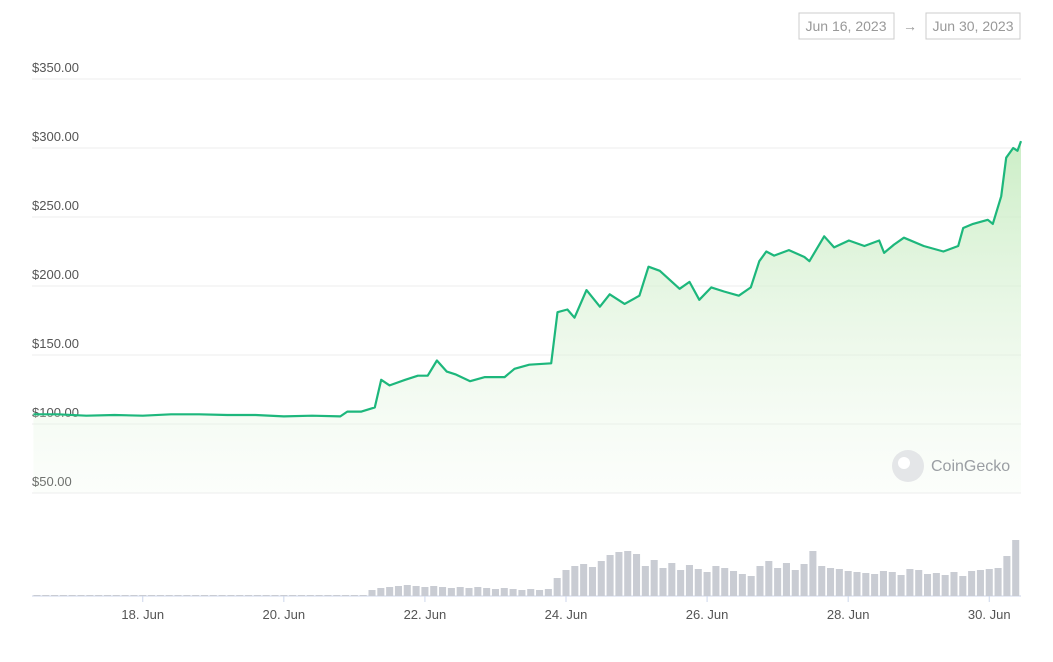  What do you see at coordinates (989, 614) in the screenshot?
I see `x-tick-label: 30. Jun` at bounding box center [989, 614].